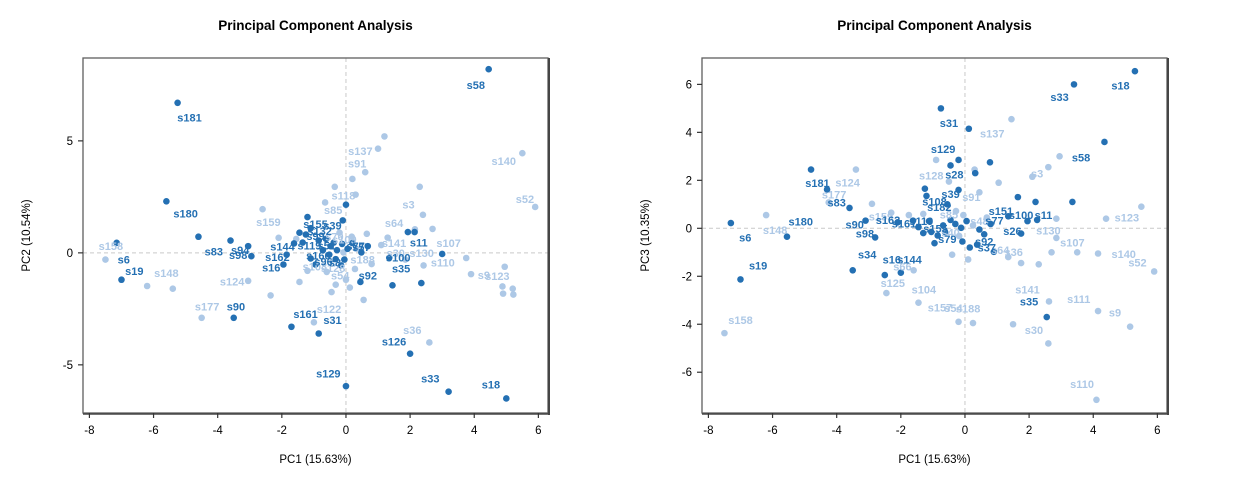 The width and height of the screenshot is (1238, 500). What do you see at coordinates (708, 431) in the screenshot?
I see `x-axis-tick-label: -8` at bounding box center [708, 431].